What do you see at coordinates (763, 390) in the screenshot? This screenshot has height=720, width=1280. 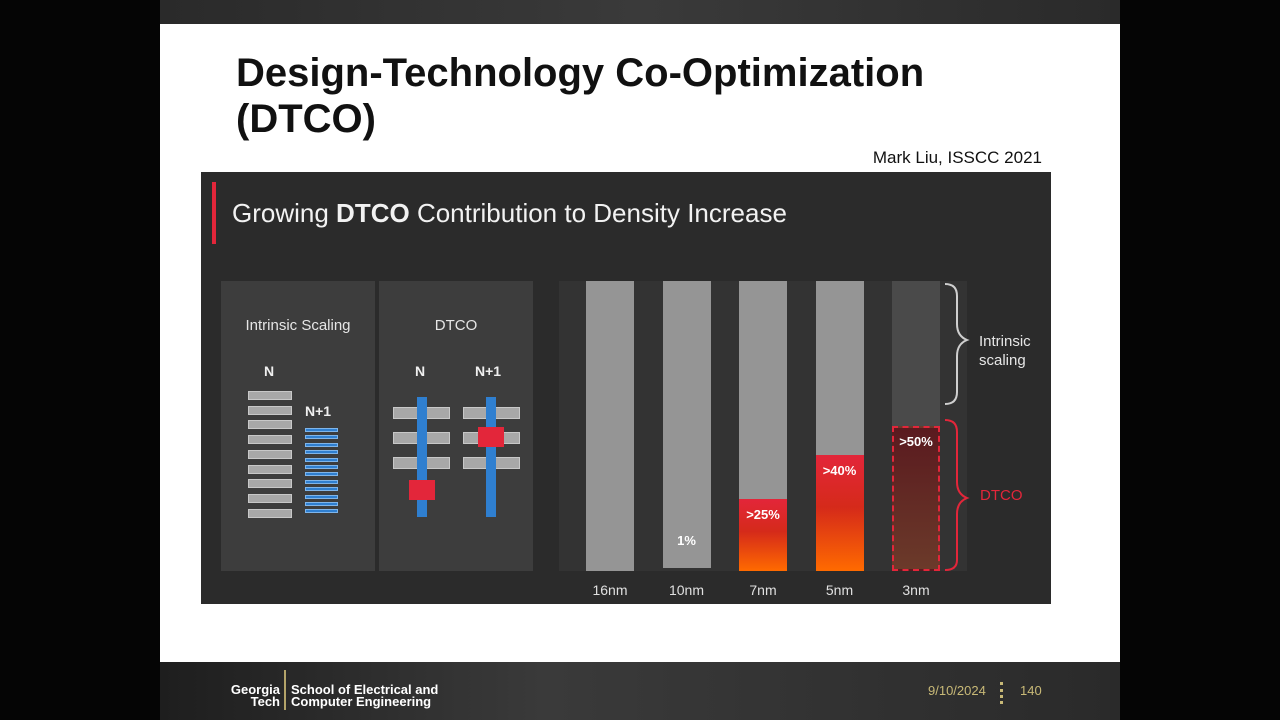 I see `intrinsic-bar-7nm` at bounding box center [763, 390].